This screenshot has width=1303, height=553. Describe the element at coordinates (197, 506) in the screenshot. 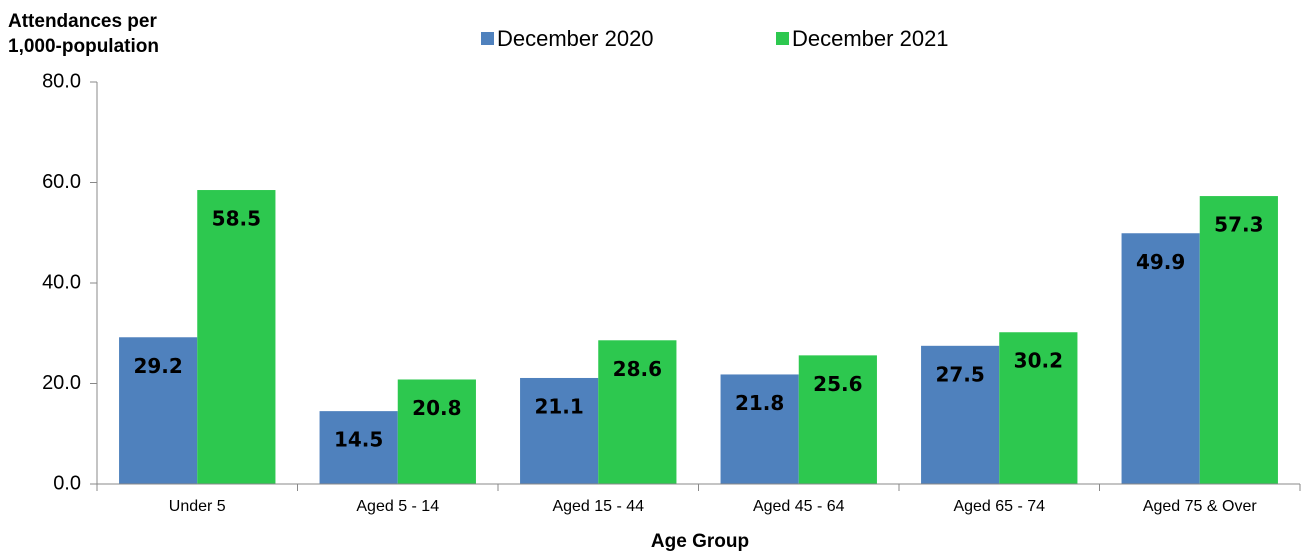

I see `x-tick-label: Under 5` at that location.